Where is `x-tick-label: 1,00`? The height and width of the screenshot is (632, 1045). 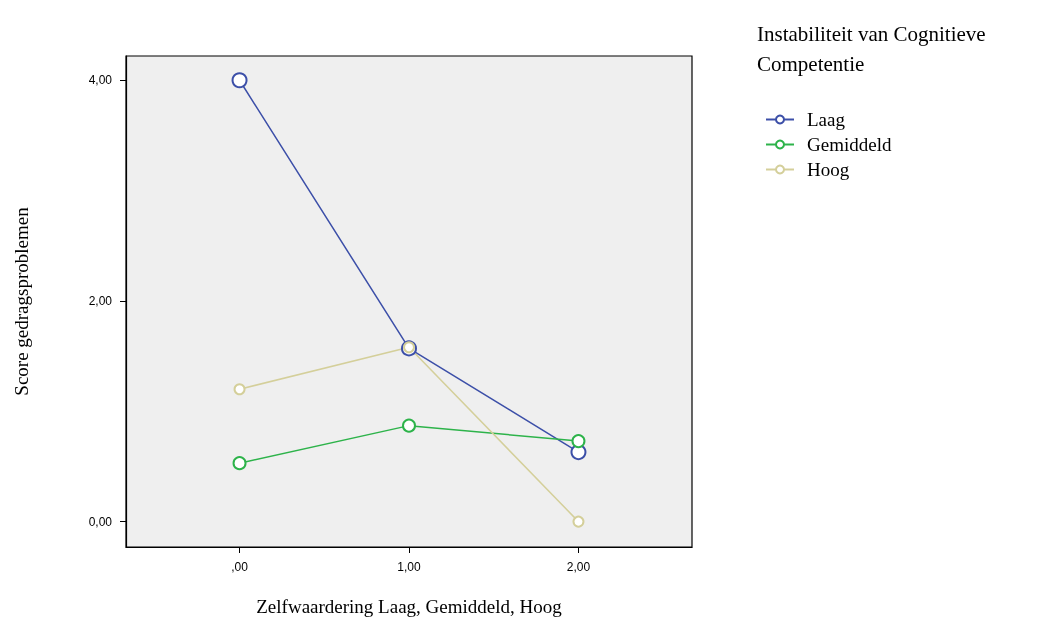
x-tick-label: 1,00 is located at coordinates (409, 567).